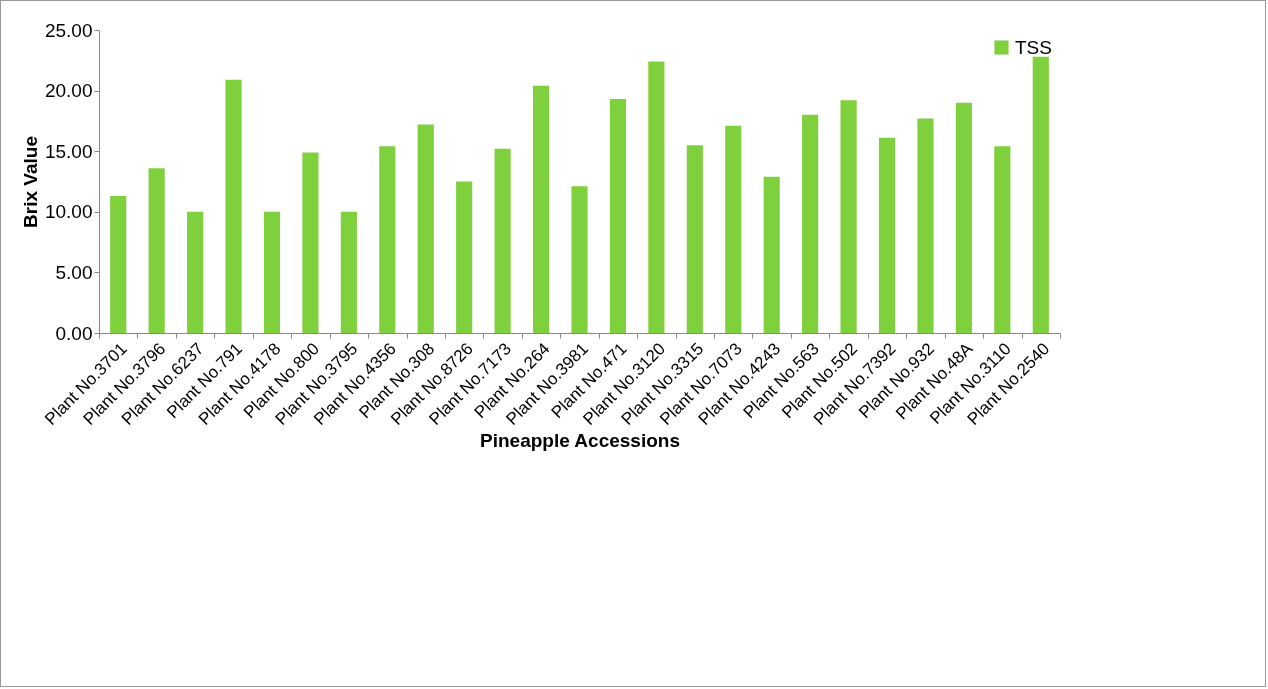  Describe the element at coordinates (1033, 47) in the screenshot. I see `legend-label: TSS` at that location.